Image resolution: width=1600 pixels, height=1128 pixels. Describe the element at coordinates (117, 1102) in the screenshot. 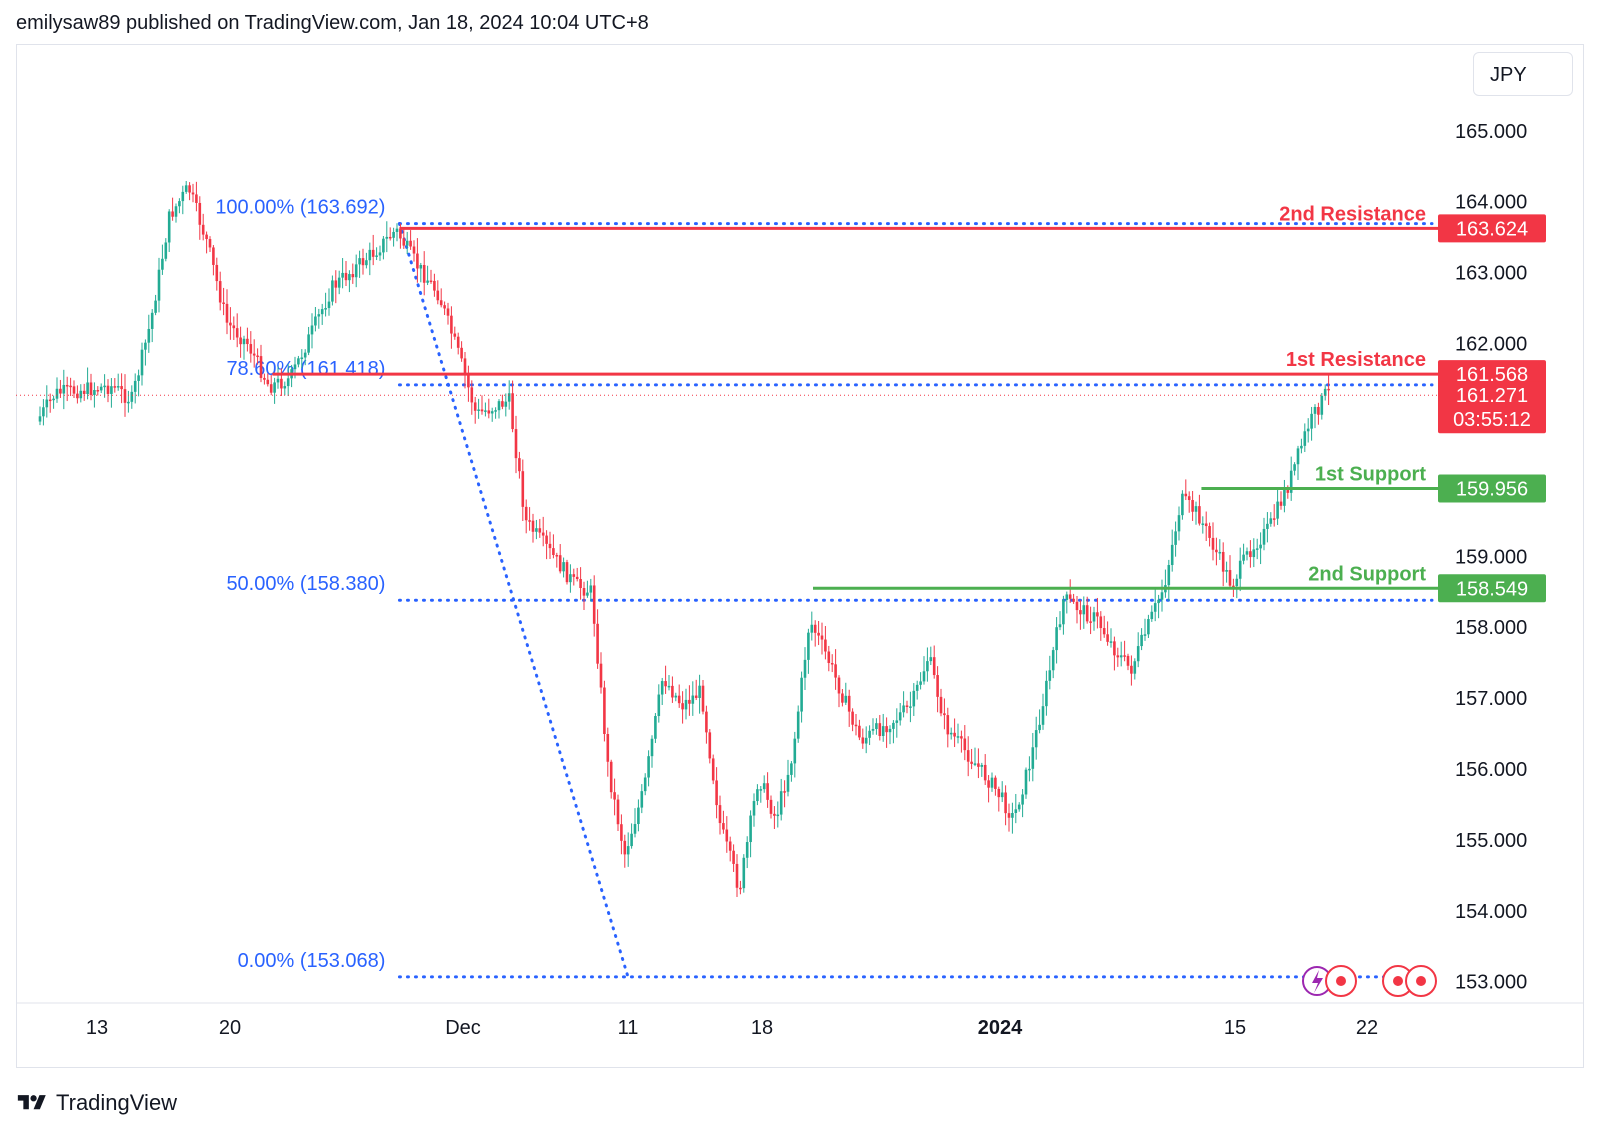

I see `footer-brand-label: TradingView` at that location.